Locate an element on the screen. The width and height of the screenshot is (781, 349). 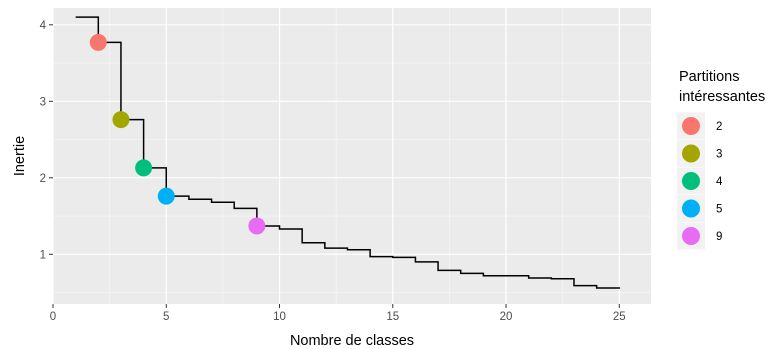
x-tick-label: 15 is located at coordinates (392, 317).